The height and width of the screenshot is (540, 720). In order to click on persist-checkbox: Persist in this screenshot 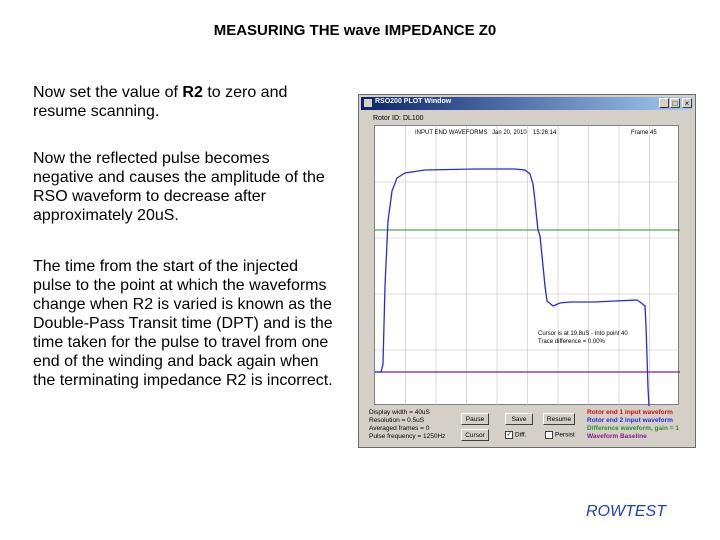, I will do `click(560, 435)`.